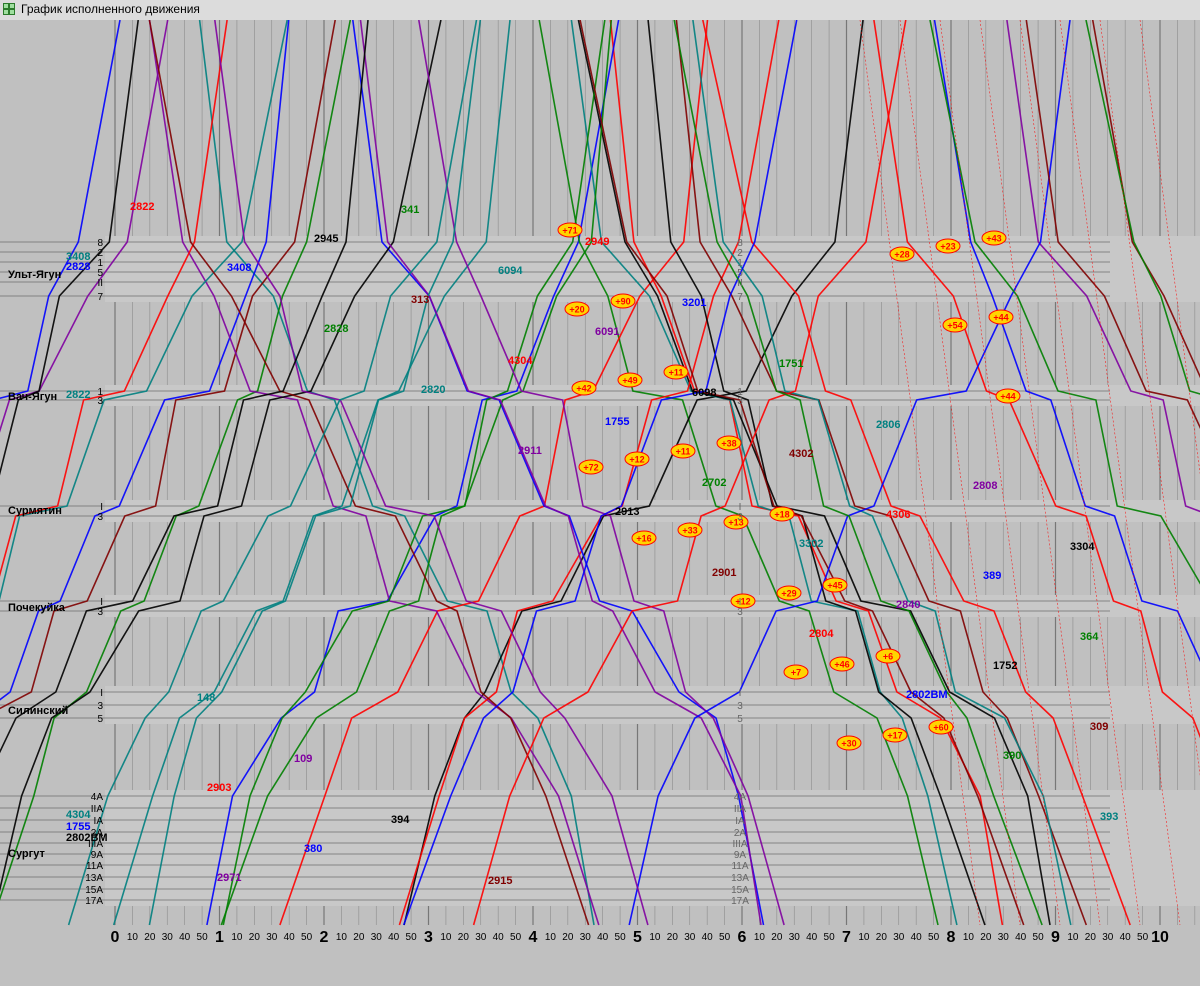 The width and height of the screenshot is (1200, 986). Describe the element at coordinates (676, 373) in the screenshot. I see `delay-badge-text: +11` at that location.